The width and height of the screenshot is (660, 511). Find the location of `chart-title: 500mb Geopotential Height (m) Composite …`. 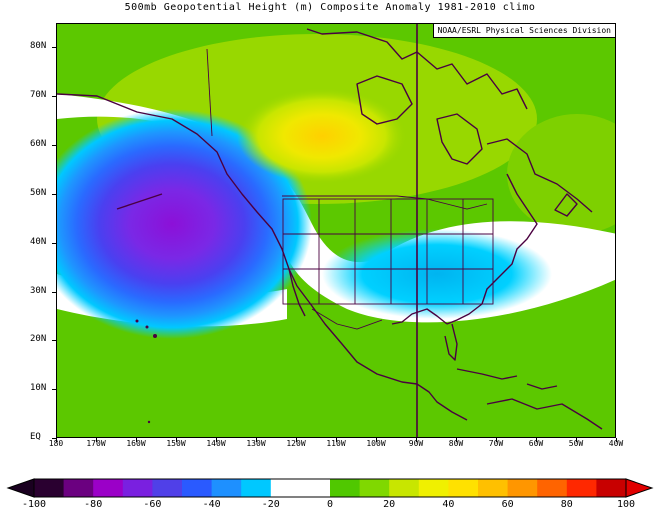

chart-title: 500mb Geopotential Height (m) Composite … is located at coordinates (330, 7).